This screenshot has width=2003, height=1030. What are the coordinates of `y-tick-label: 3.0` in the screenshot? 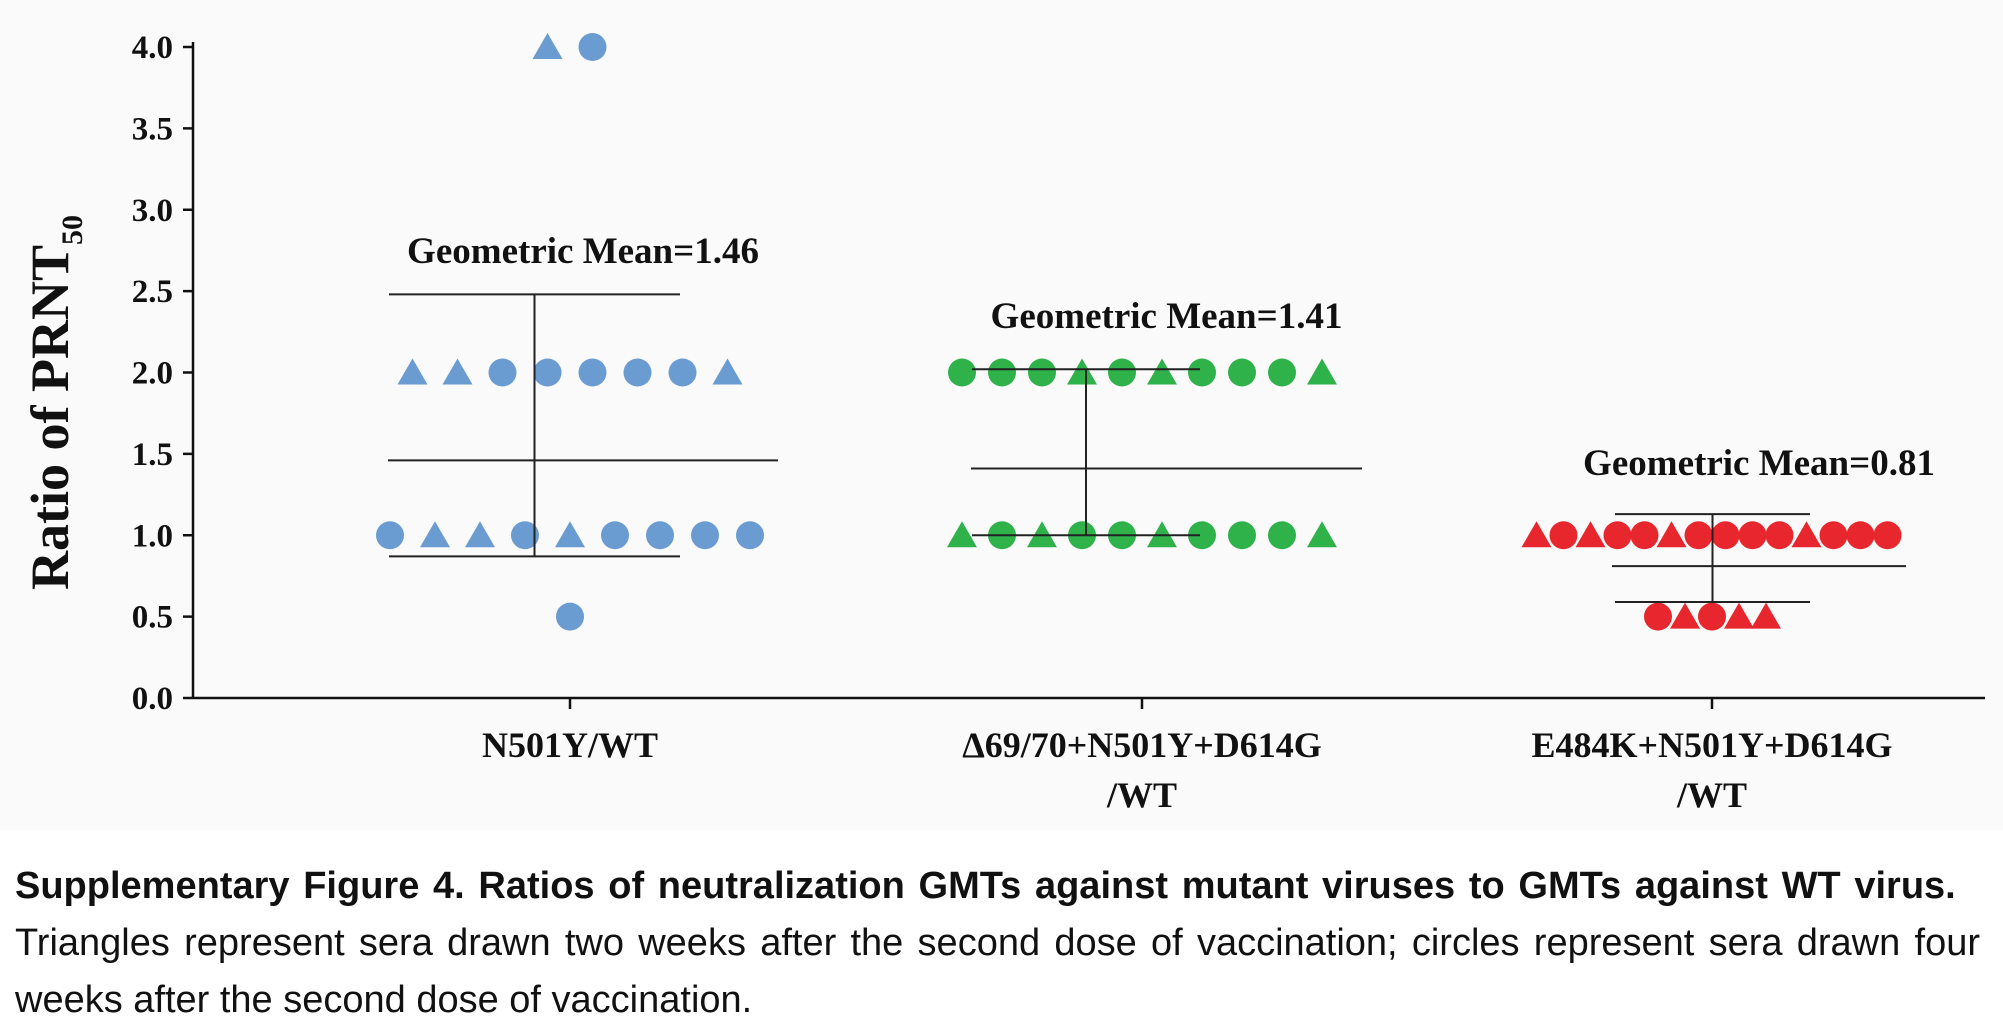 It's located at (152, 211).